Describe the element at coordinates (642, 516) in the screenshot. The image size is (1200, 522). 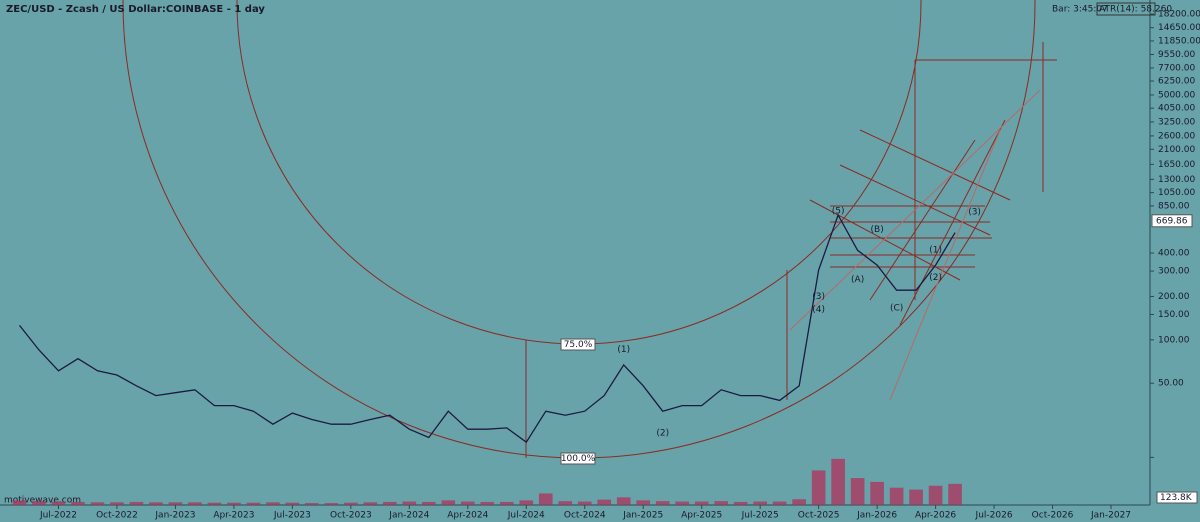
I see `x-tick-label: Jan-2025` at that location.